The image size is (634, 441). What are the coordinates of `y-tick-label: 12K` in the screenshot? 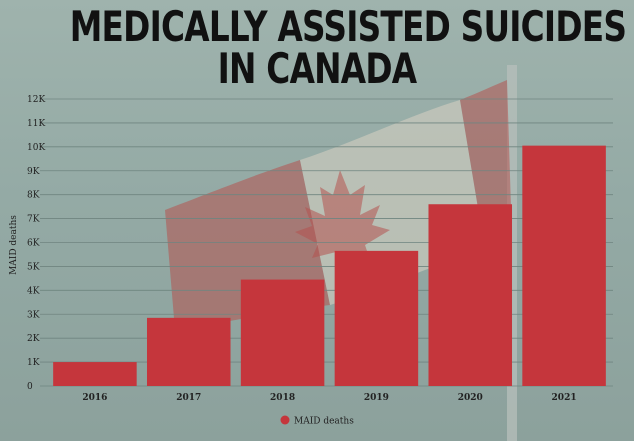 It's located at (36, 100).